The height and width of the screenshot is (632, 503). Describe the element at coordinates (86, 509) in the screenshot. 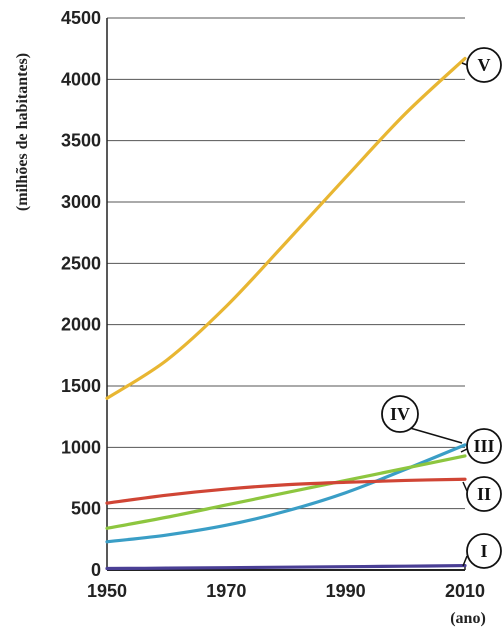

I see `y-tick-label-500: 500` at that location.